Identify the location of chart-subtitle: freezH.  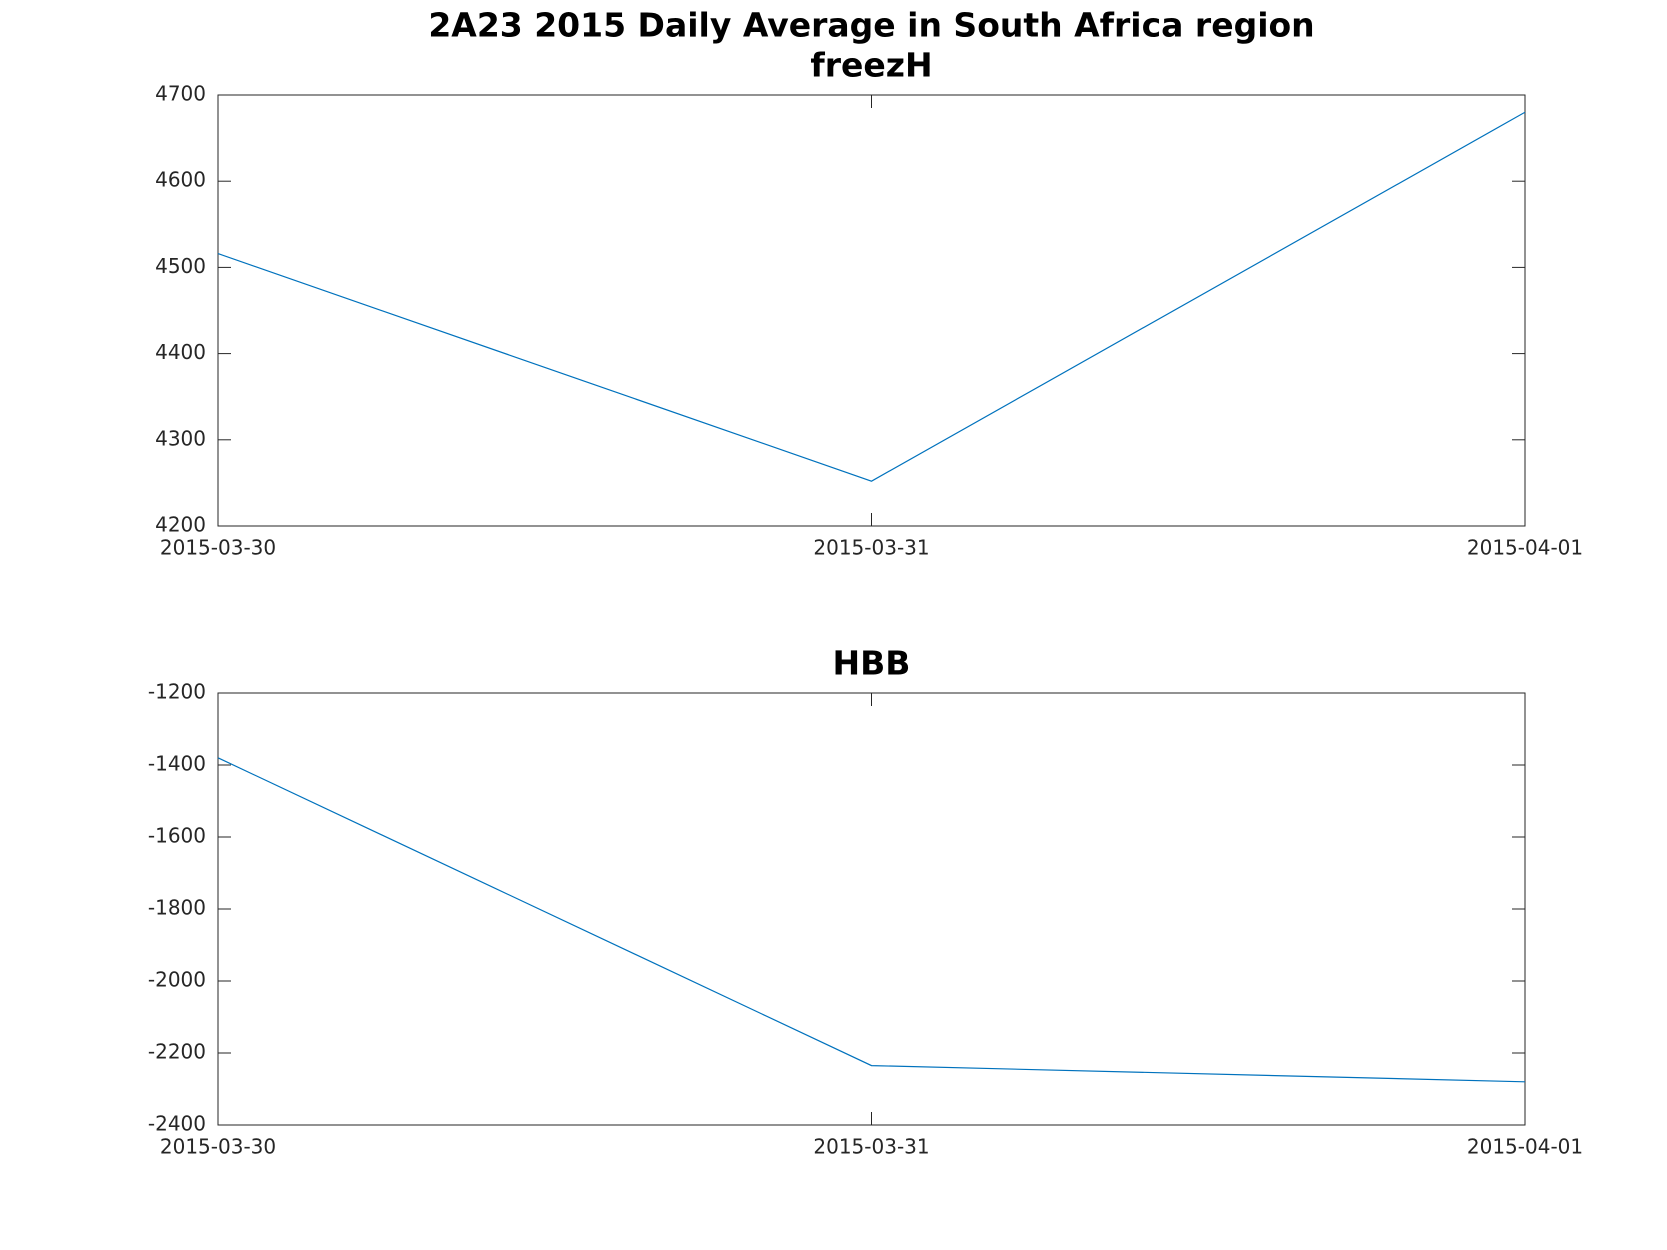
(871, 65).